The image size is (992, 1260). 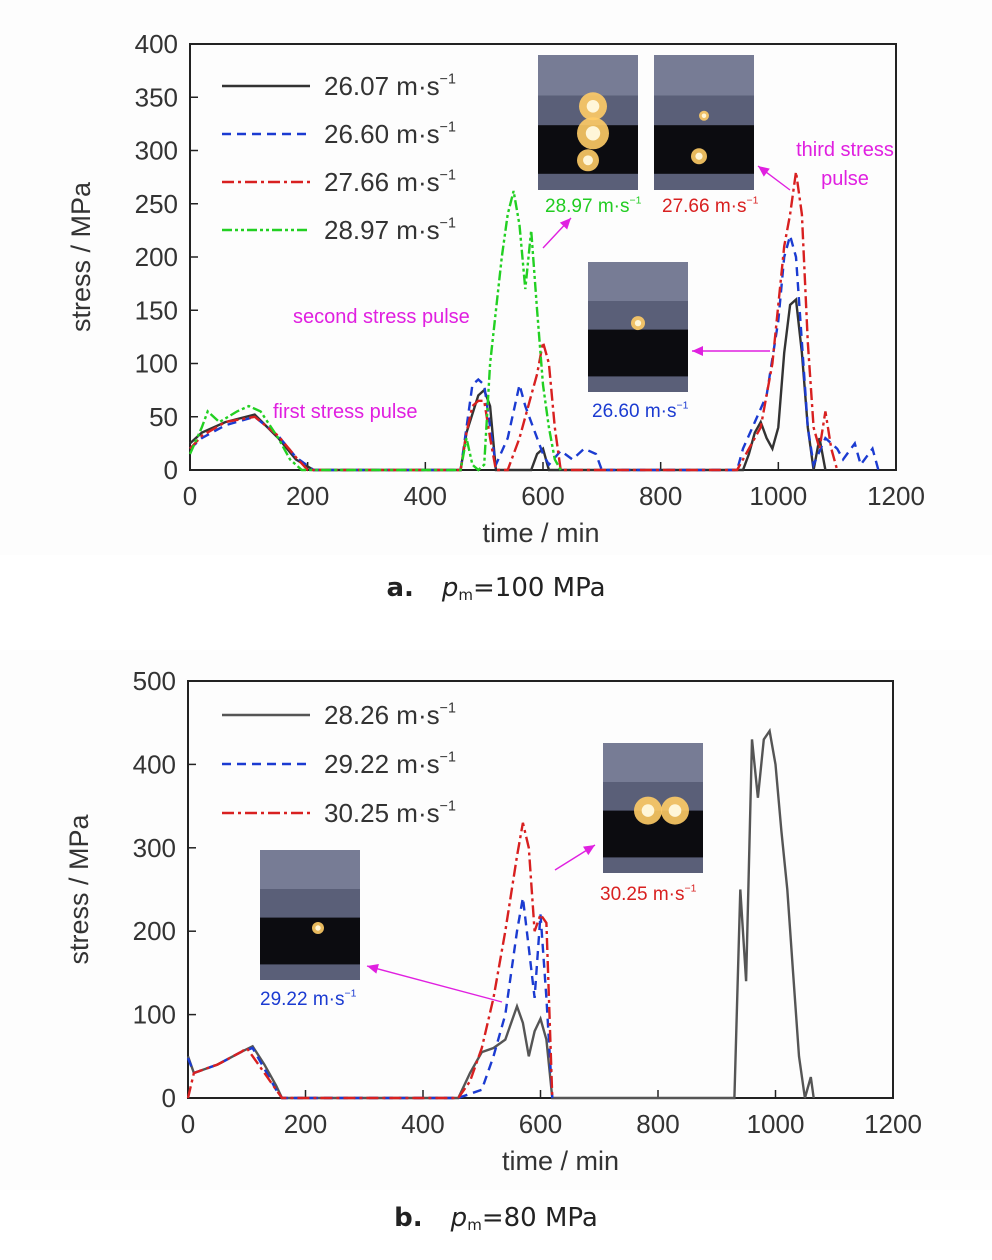 I want to click on y-tick-label-1: 50, so click(x=163, y=417).